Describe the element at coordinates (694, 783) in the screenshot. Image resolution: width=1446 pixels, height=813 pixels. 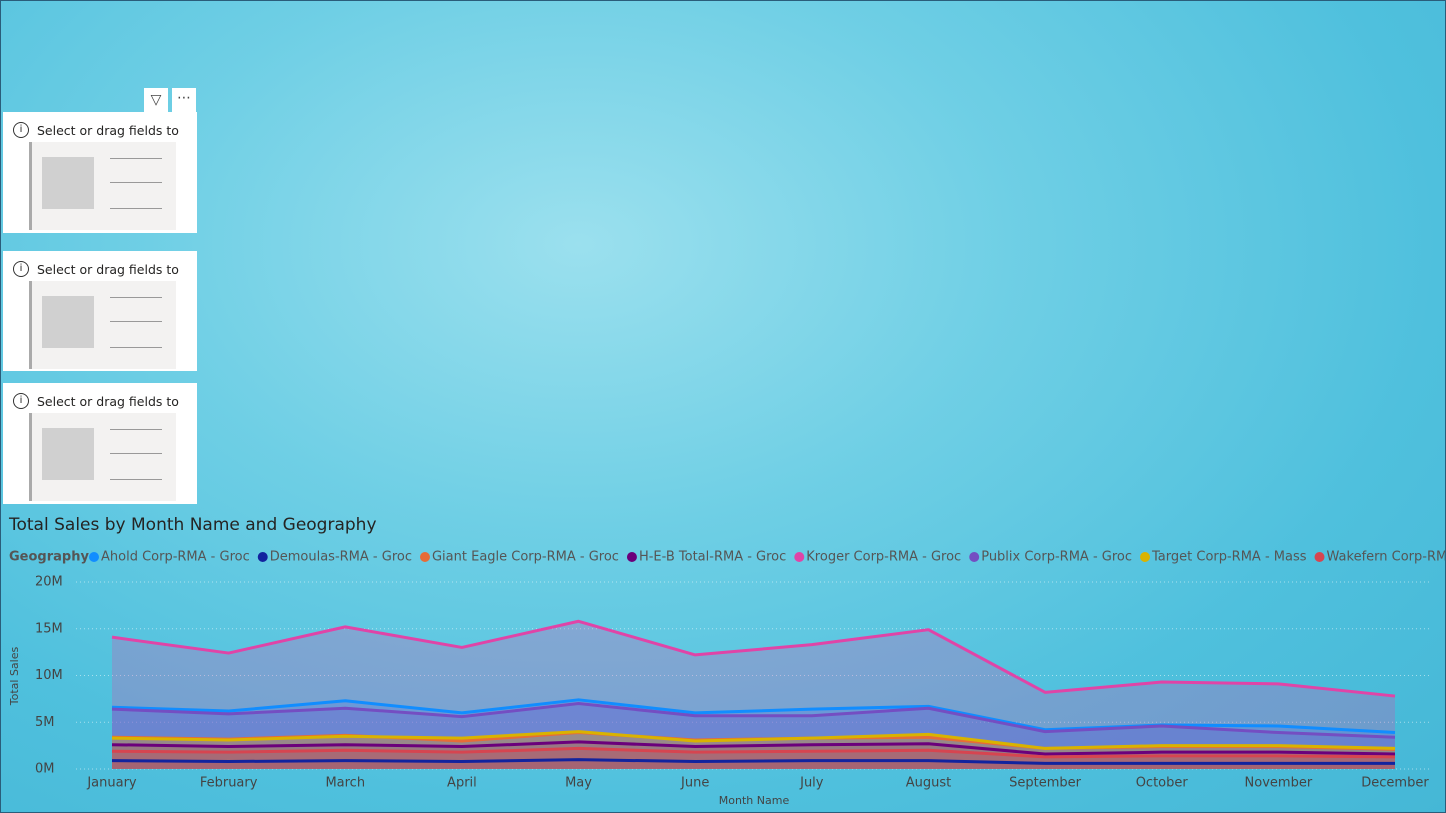
I see `x-tick-label: June` at that location.